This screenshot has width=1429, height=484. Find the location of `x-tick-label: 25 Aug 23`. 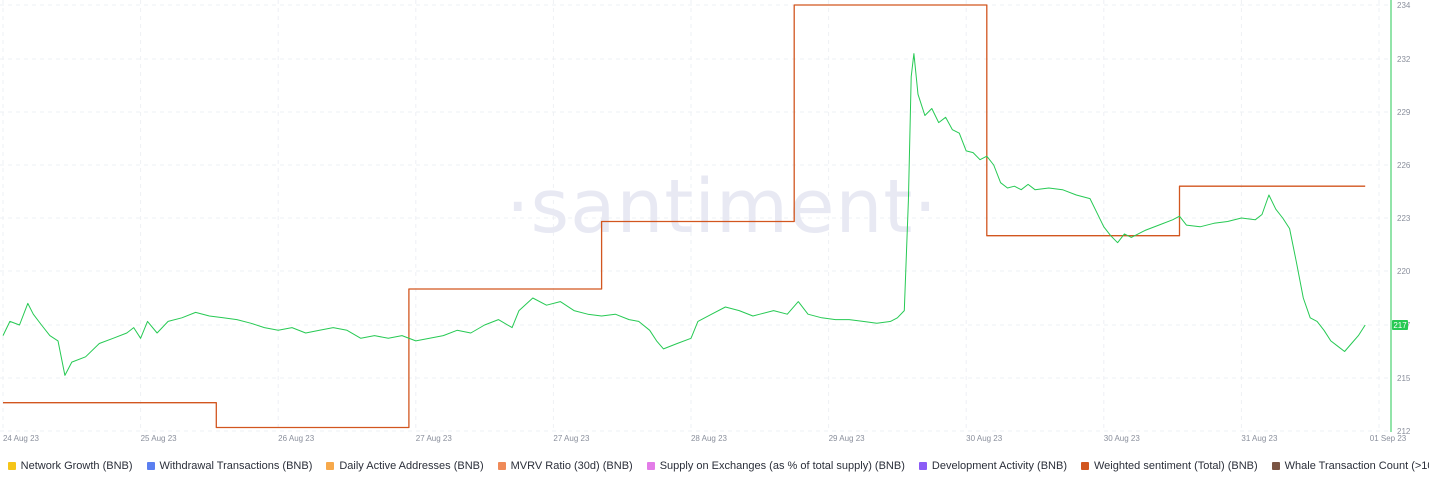

x-tick-label: 25 Aug 23 is located at coordinates (159, 438).